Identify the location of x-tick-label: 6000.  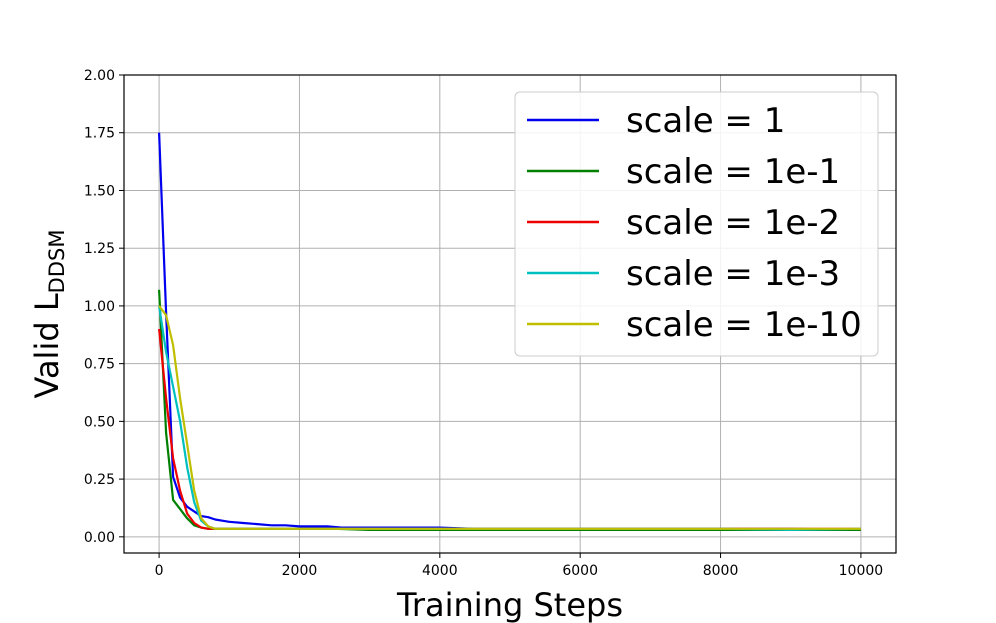
(580, 571).